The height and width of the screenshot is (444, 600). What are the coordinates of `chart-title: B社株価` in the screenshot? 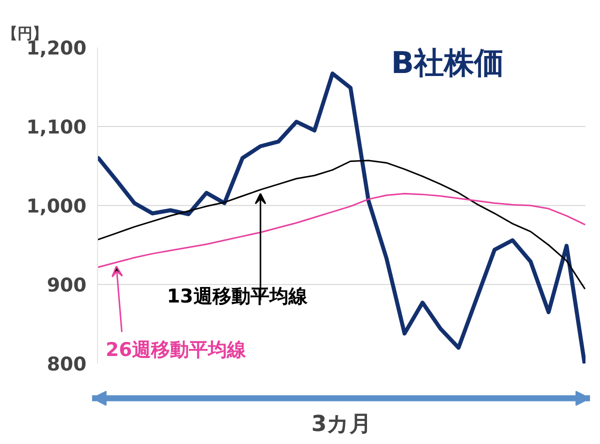 It's located at (447, 63).